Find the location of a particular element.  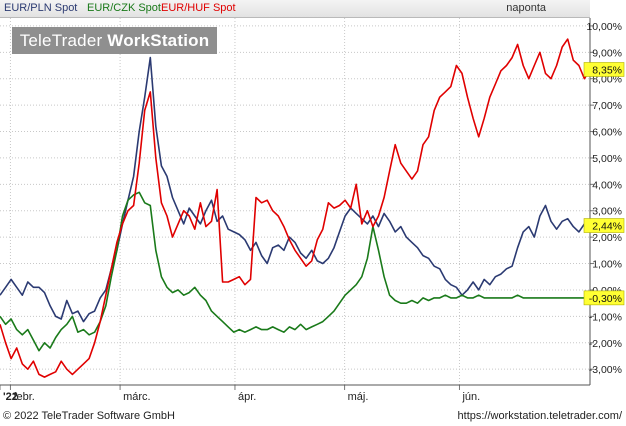

x-tick-label: márc. is located at coordinates (137, 397).